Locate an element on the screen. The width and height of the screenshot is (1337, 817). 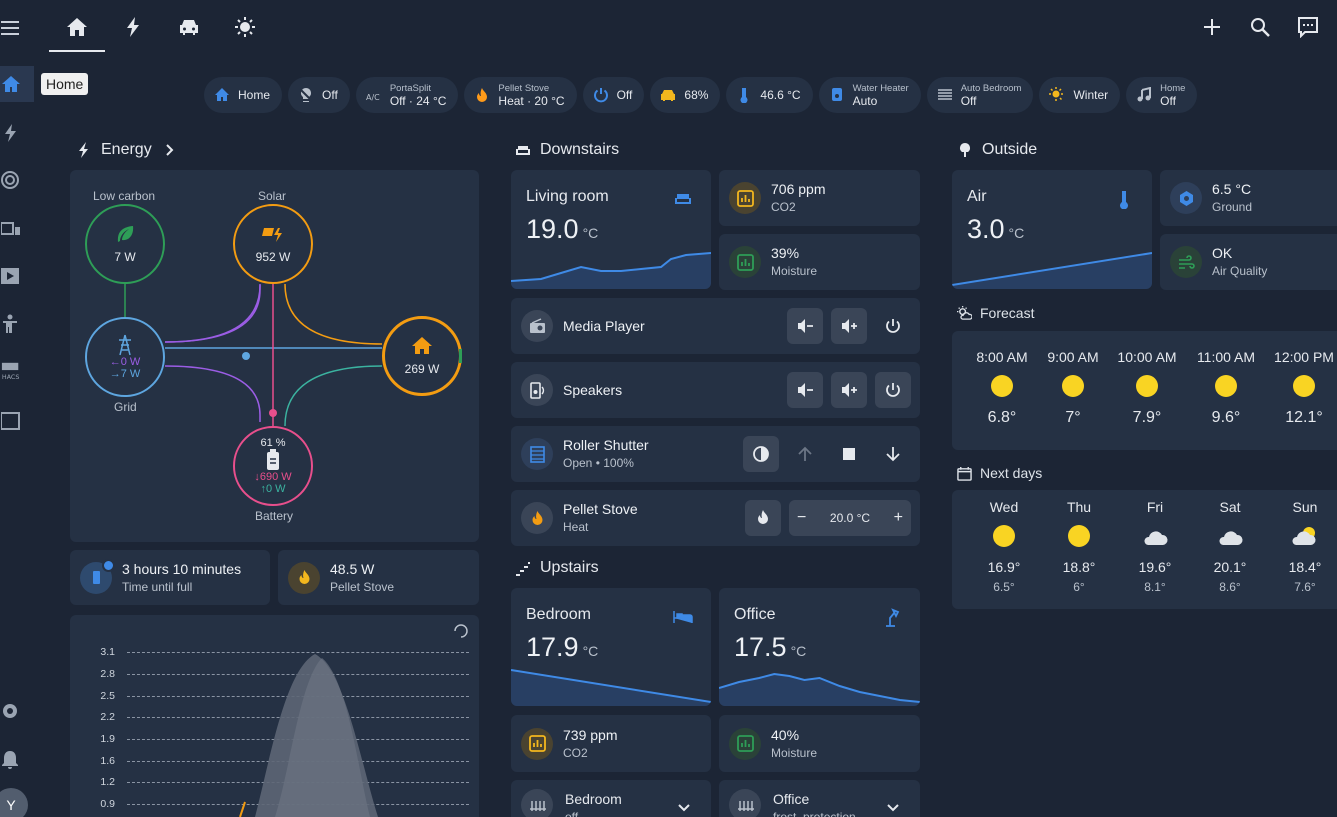
add-button is located at coordinates (1212, 29).